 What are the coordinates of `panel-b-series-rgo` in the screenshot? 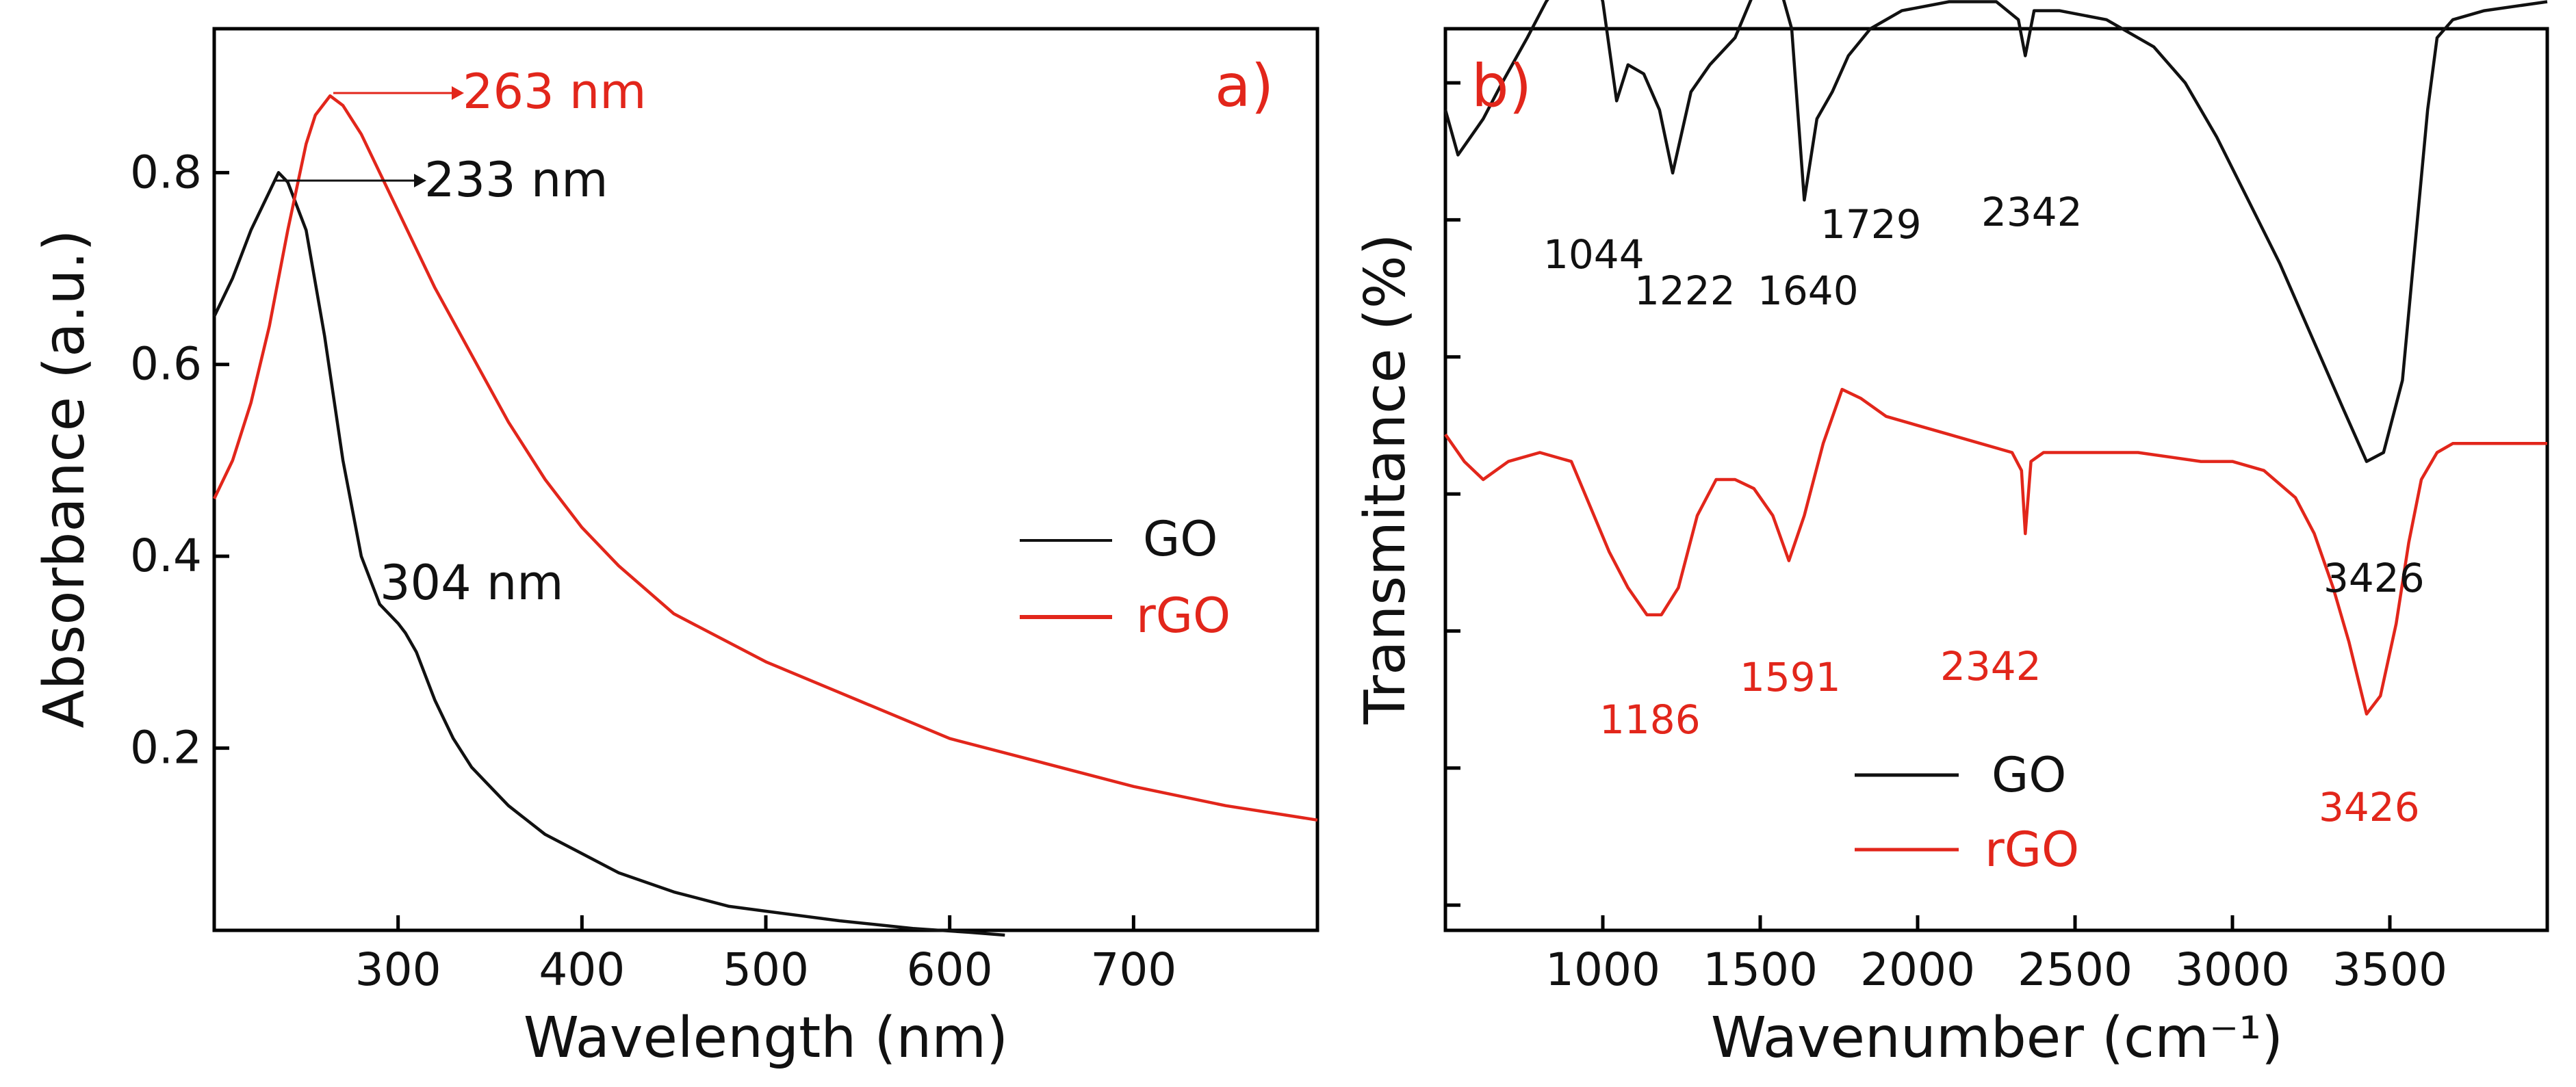 It's located at (1995, 551).